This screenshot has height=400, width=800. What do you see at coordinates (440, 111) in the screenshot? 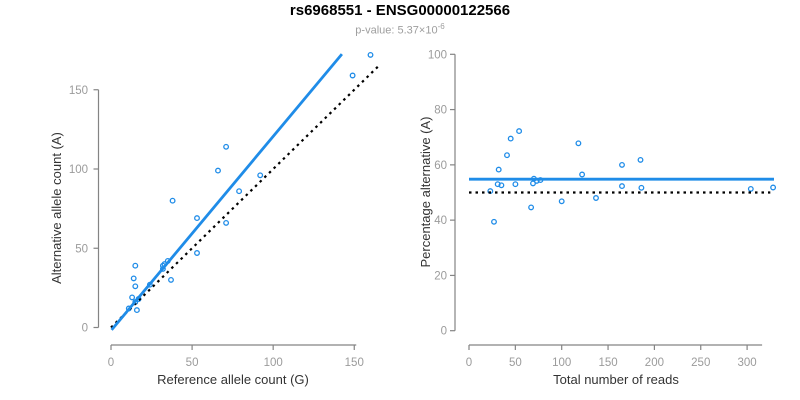
I see `y-tick-label: 80` at bounding box center [440, 111].